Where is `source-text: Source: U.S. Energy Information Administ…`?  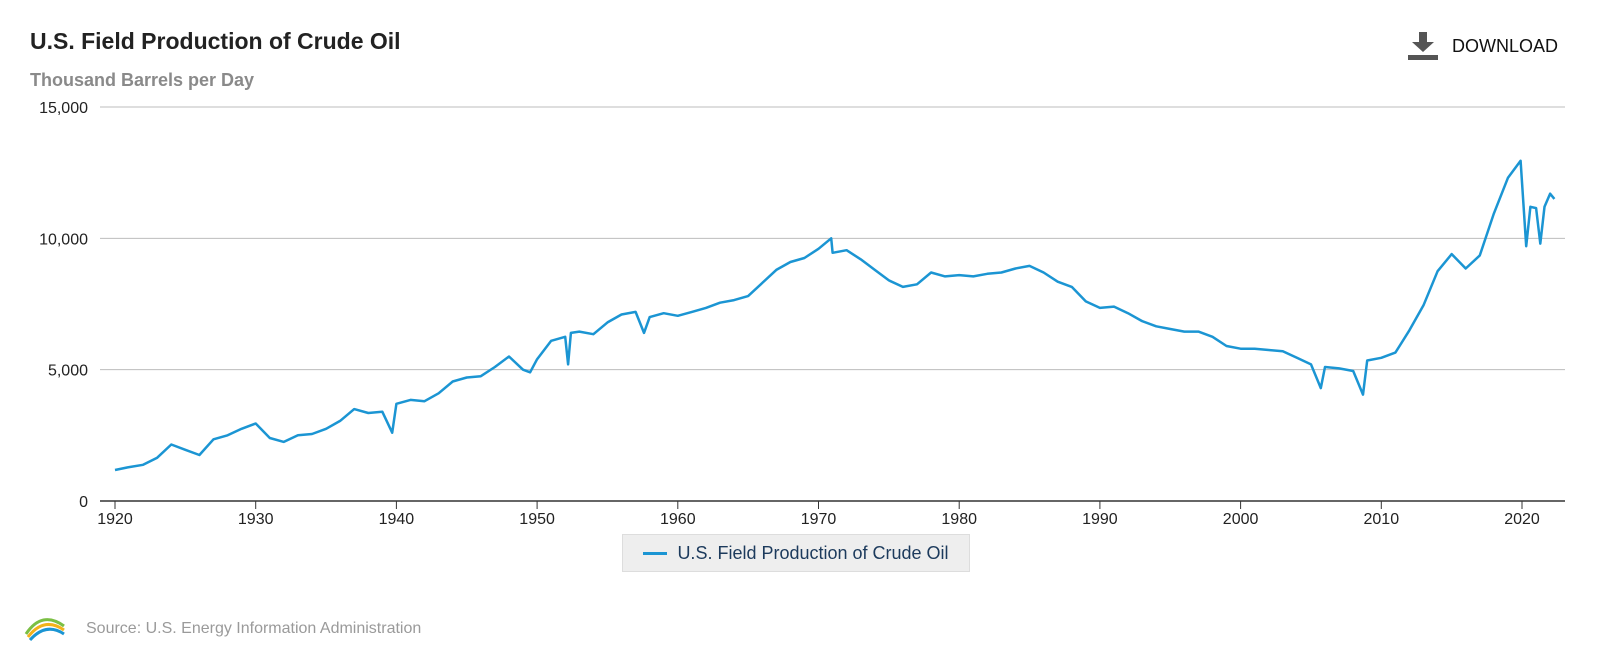 source-text: Source: U.S. Energy Information Administ… is located at coordinates (254, 628).